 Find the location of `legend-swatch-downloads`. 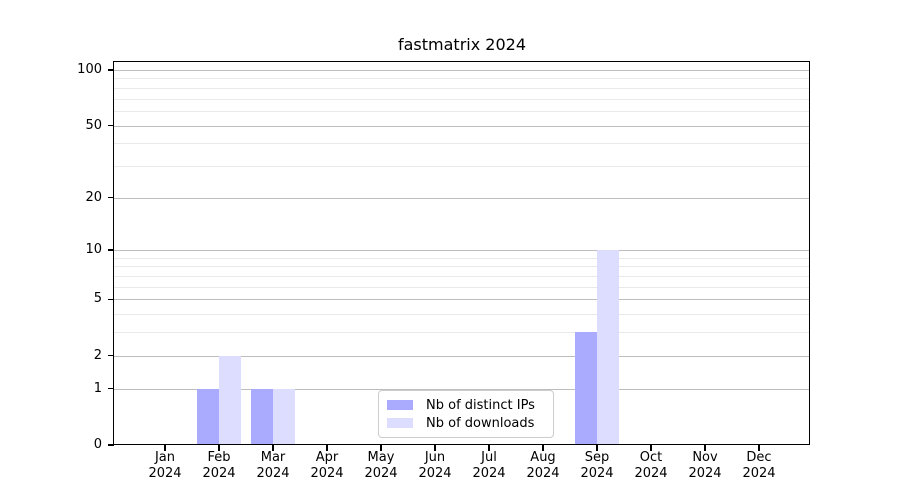

legend-swatch-downloads is located at coordinates (400, 423).